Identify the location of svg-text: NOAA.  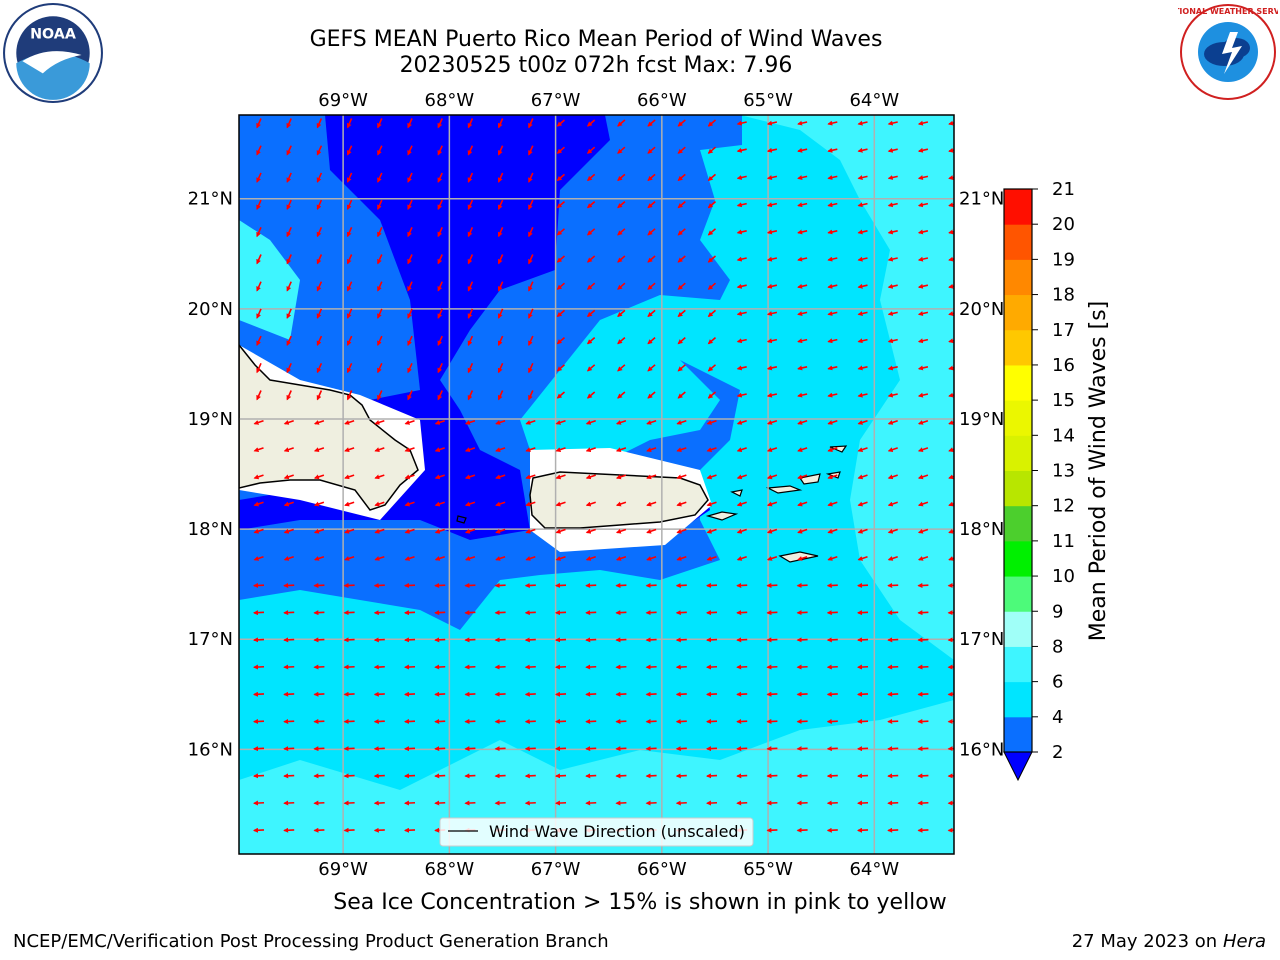
(53, 35).